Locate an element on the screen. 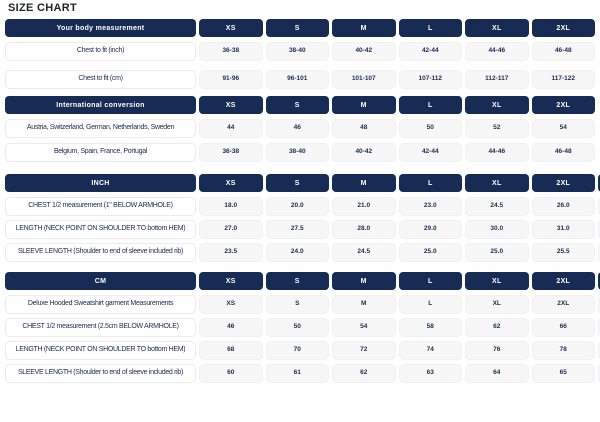 The height and width of the screenshot is (422, 600). row-value: 2XL is located at coordinates (563, 304).